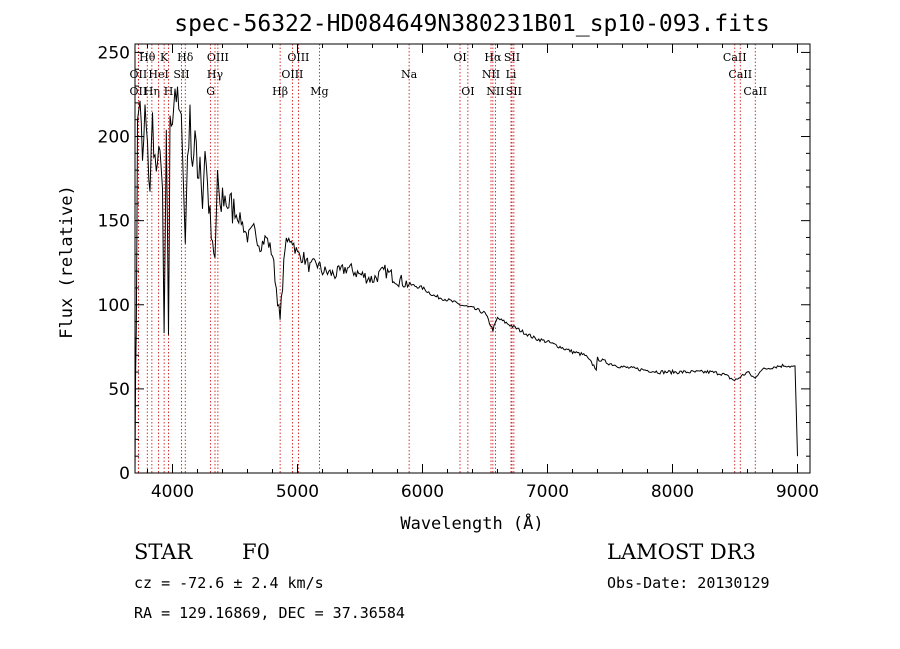 This screenshot has height=649, width=900. Describe the element at coordinates (681, 552) in the screenshot. I see `survey-name: LAMOST DR3` at that location.